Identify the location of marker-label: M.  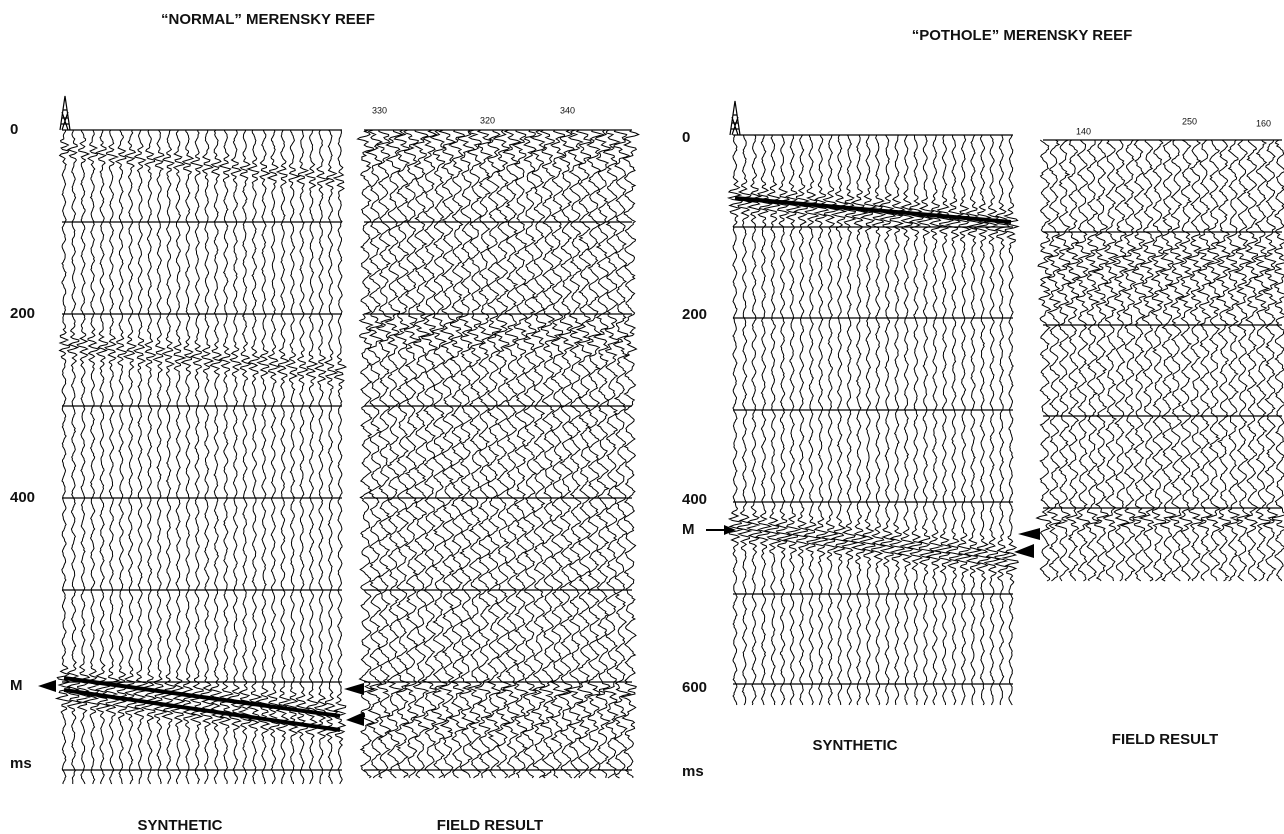
(16, 685).